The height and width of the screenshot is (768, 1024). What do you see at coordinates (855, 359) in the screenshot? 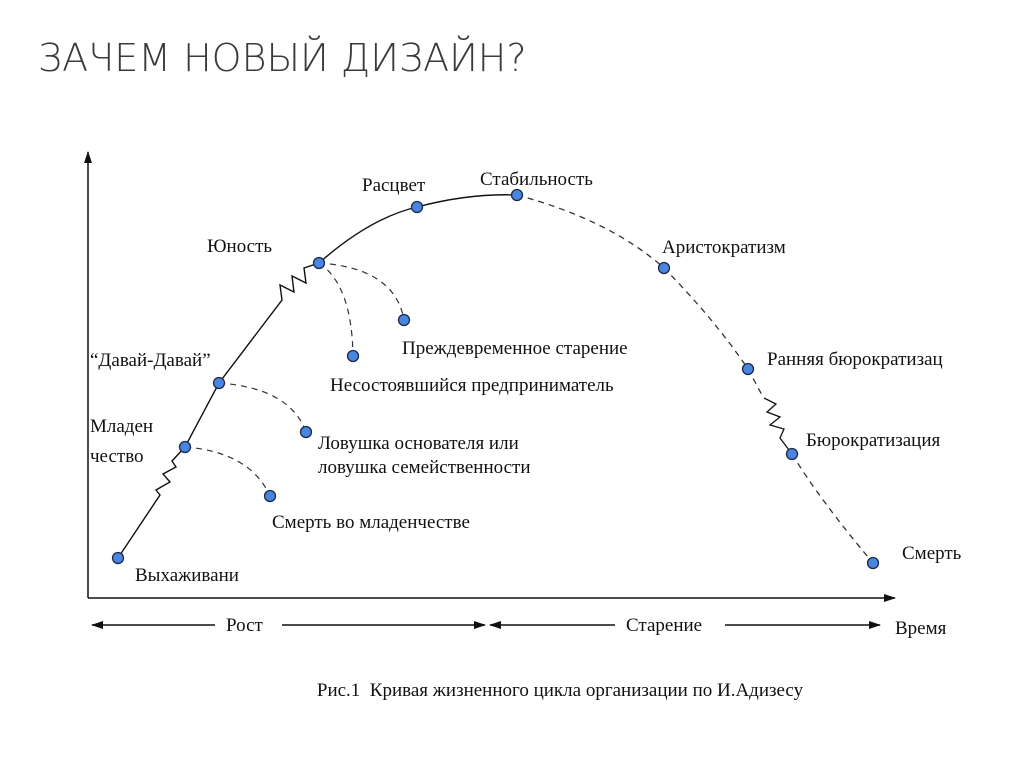
I see `label-early-bureaucracy: Ранняя бюрократизац` at bounding box center [855, 359].